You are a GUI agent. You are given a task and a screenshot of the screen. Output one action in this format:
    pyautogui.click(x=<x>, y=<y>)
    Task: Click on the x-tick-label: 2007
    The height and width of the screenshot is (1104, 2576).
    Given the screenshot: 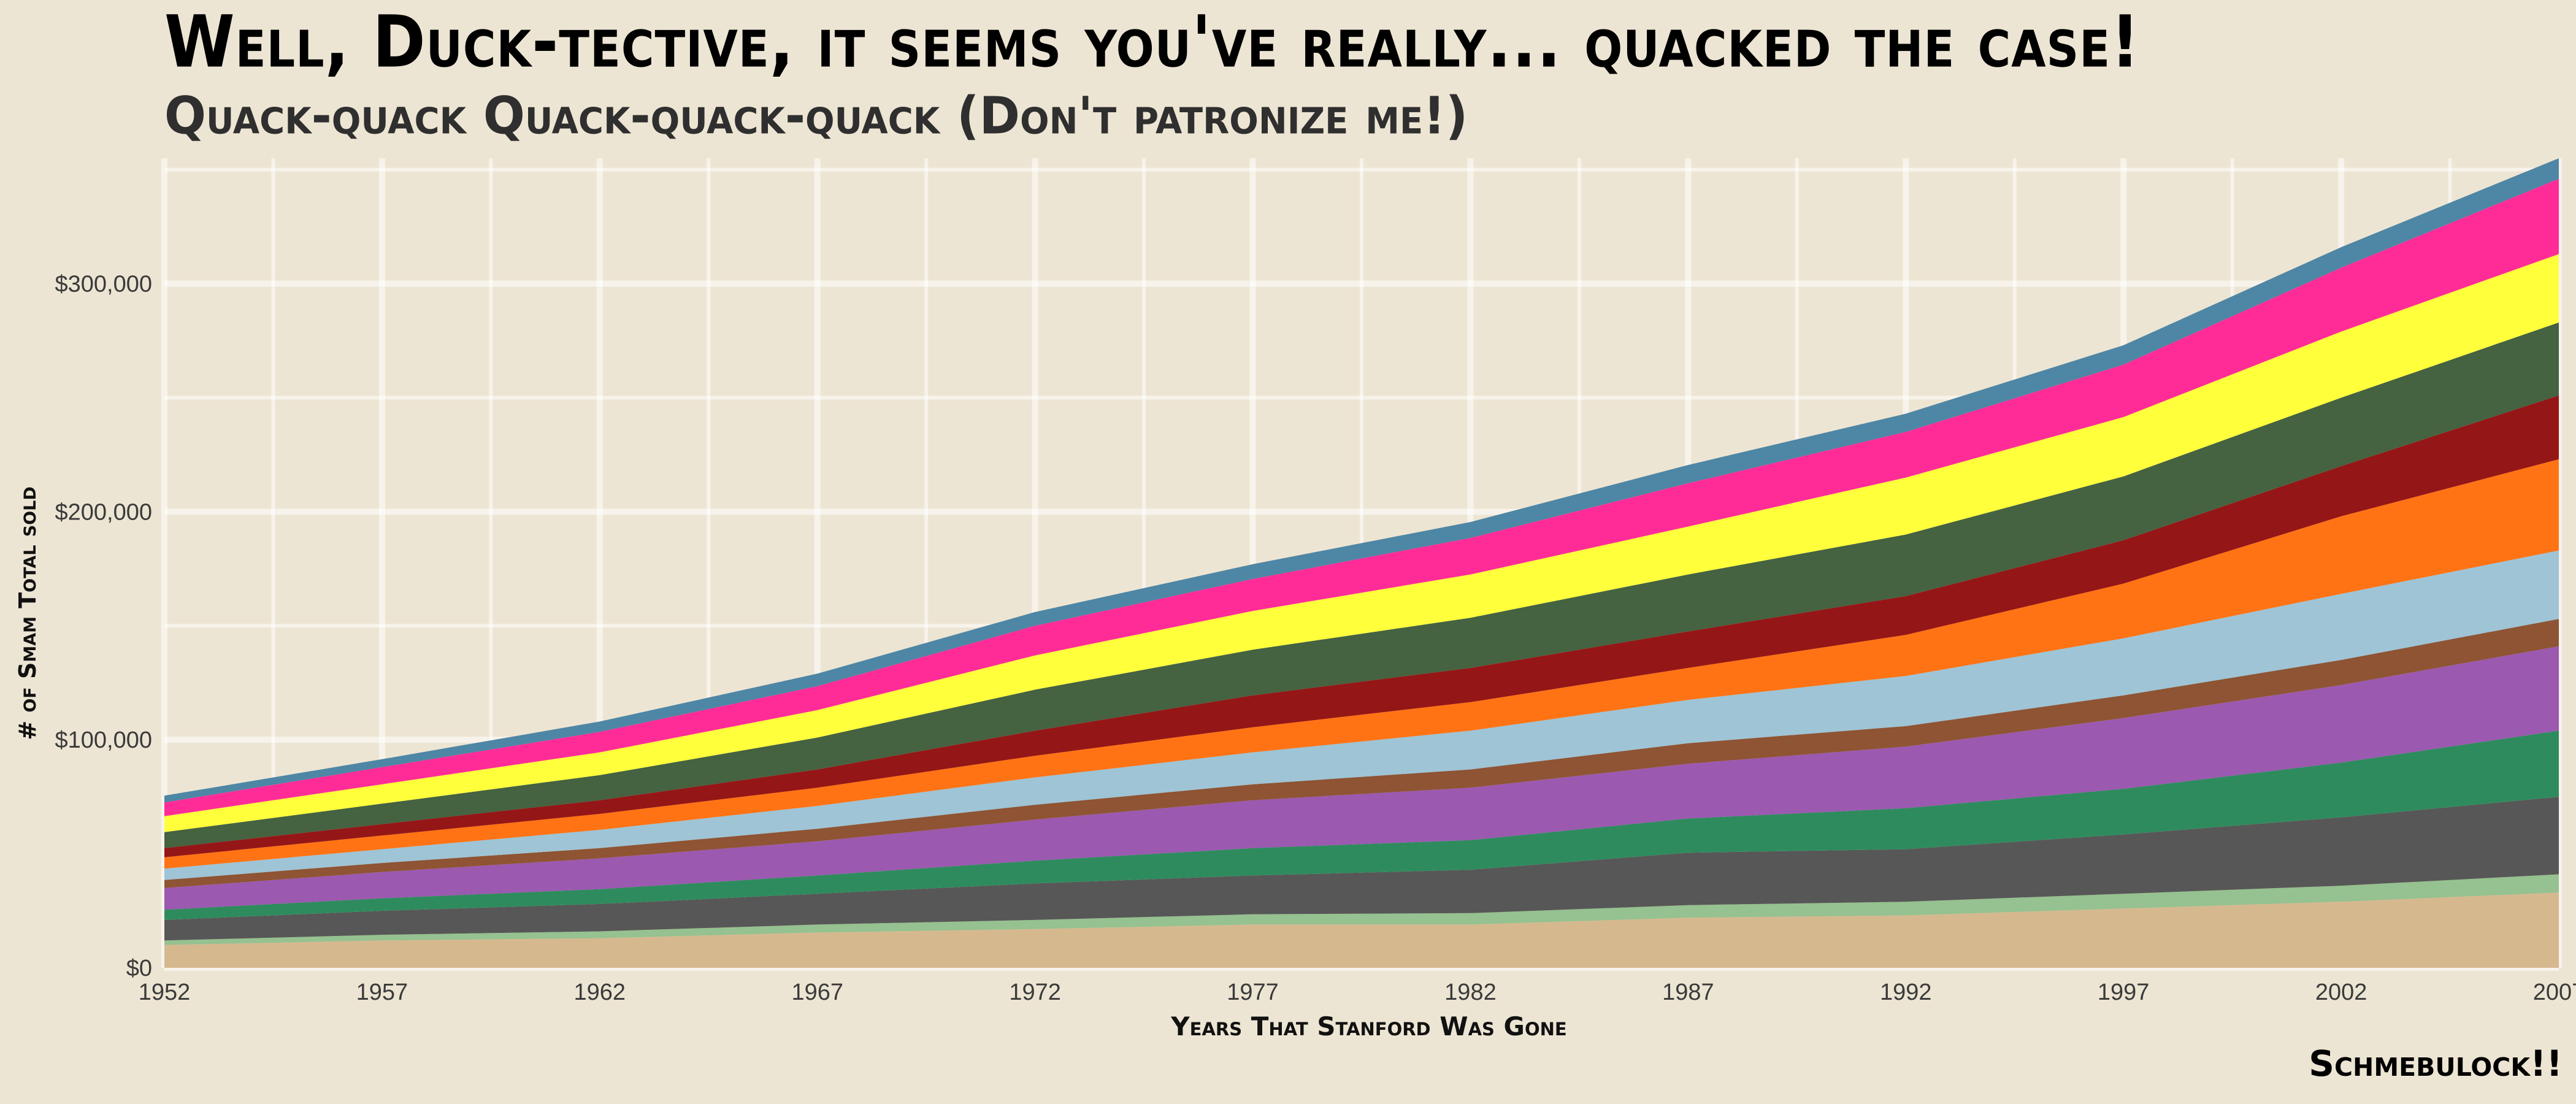 What is the action you would take?
    pyautogui.click(x=2554, y=992)
    